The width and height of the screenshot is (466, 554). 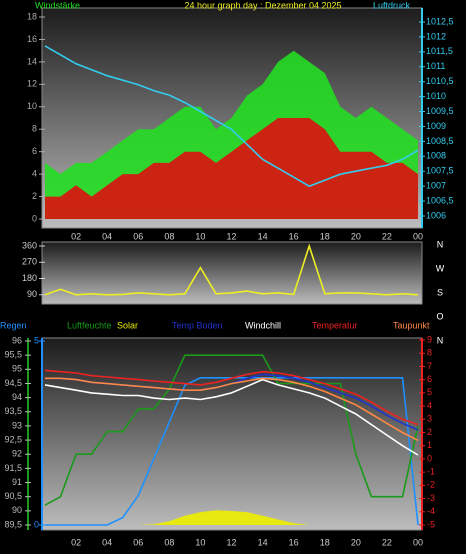 What do you see at coordinates (17, 425) in the screenshot?
I see `y-tick-label: 93` at bounding box center [17, 425].